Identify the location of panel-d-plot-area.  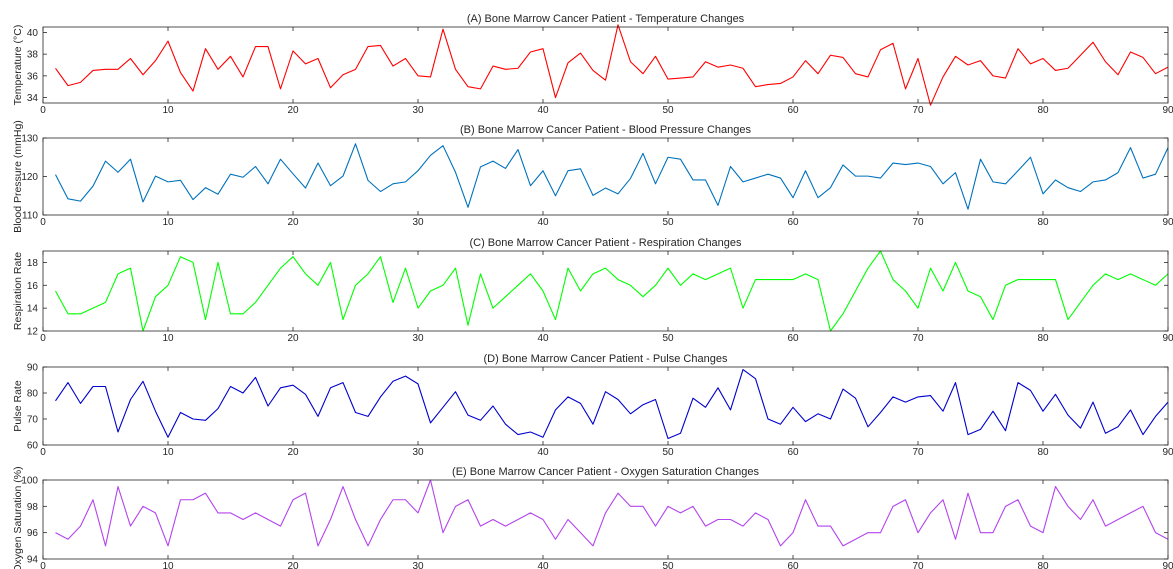
(605, 406).